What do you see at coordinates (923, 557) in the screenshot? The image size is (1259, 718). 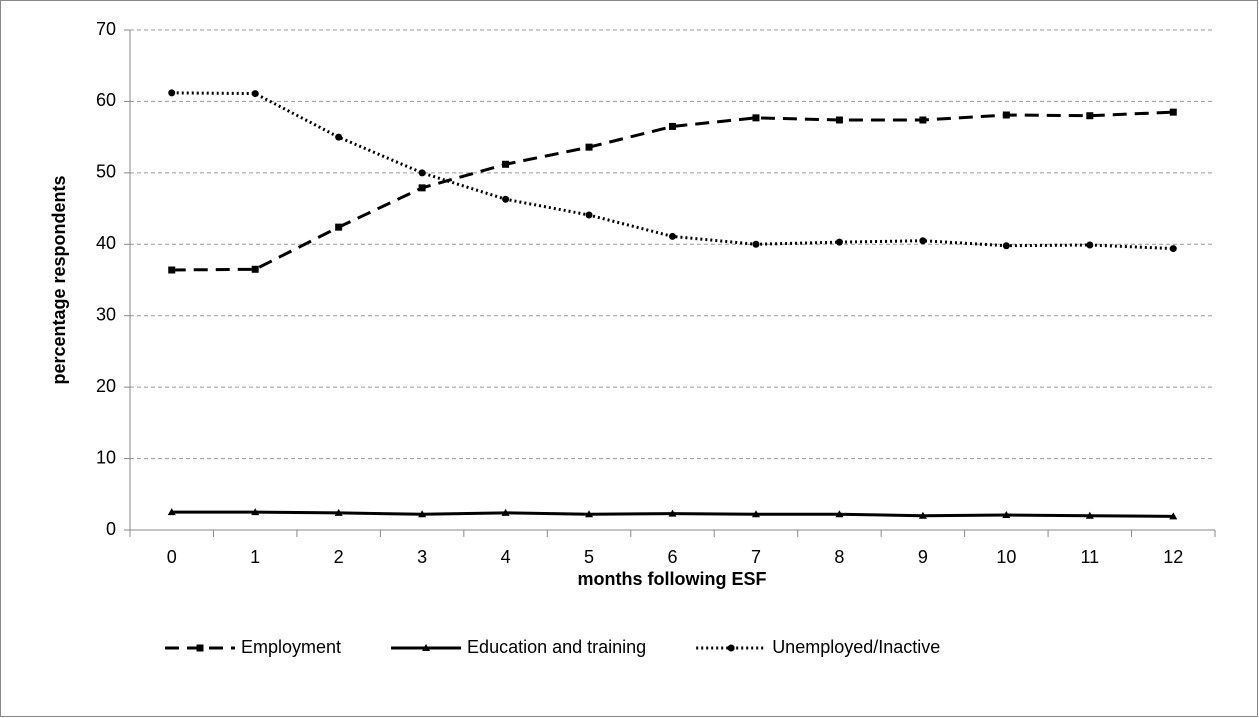 I see `x-tick-label: 9` at bounding box center [923, 557].